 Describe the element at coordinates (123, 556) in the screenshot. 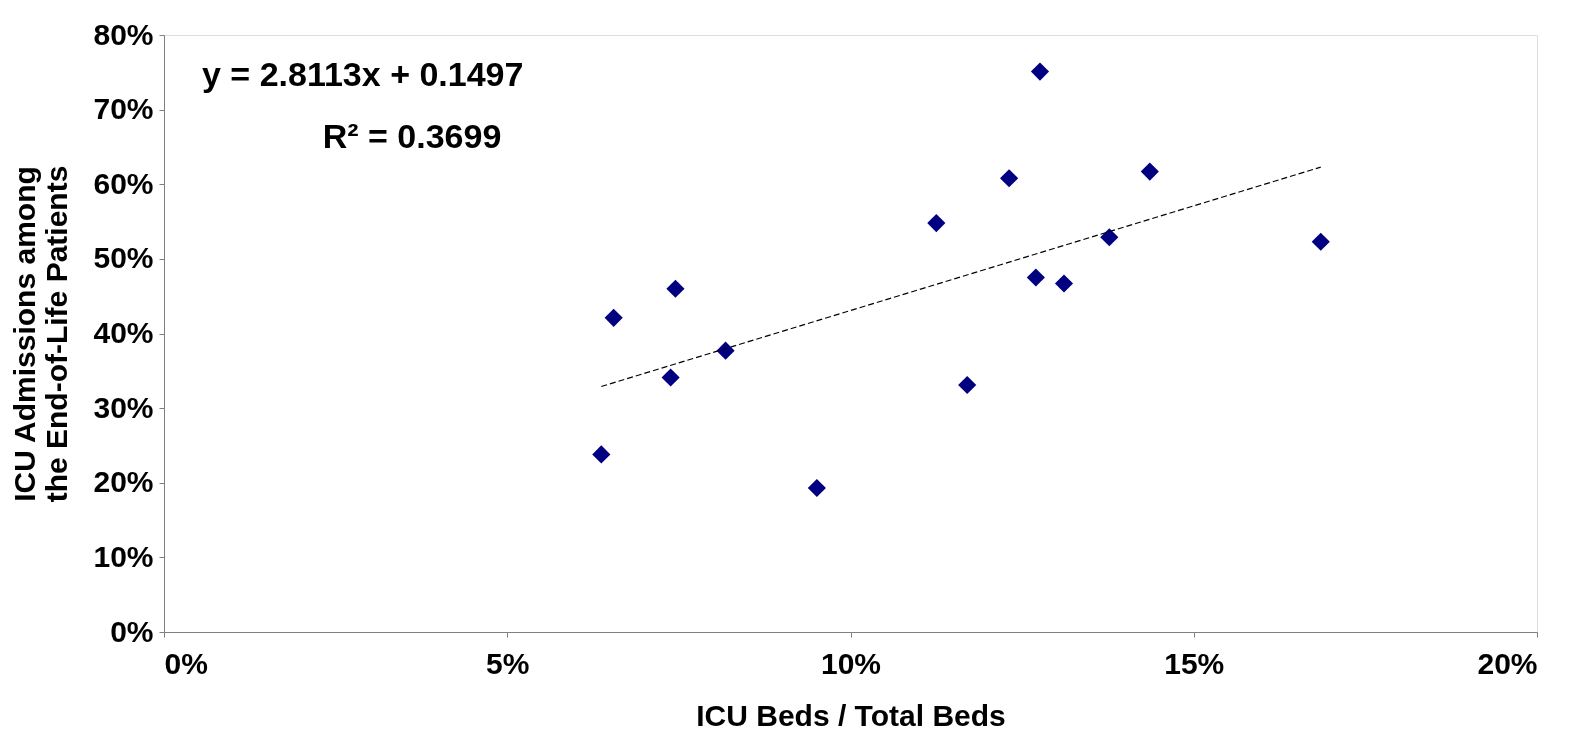

I see `y-tick-label: 10%` at that location.